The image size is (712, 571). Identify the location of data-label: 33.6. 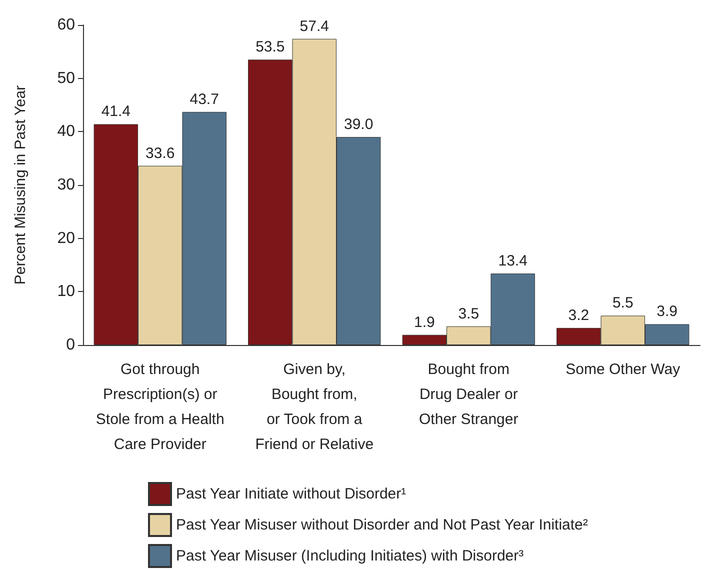
(160, 153).